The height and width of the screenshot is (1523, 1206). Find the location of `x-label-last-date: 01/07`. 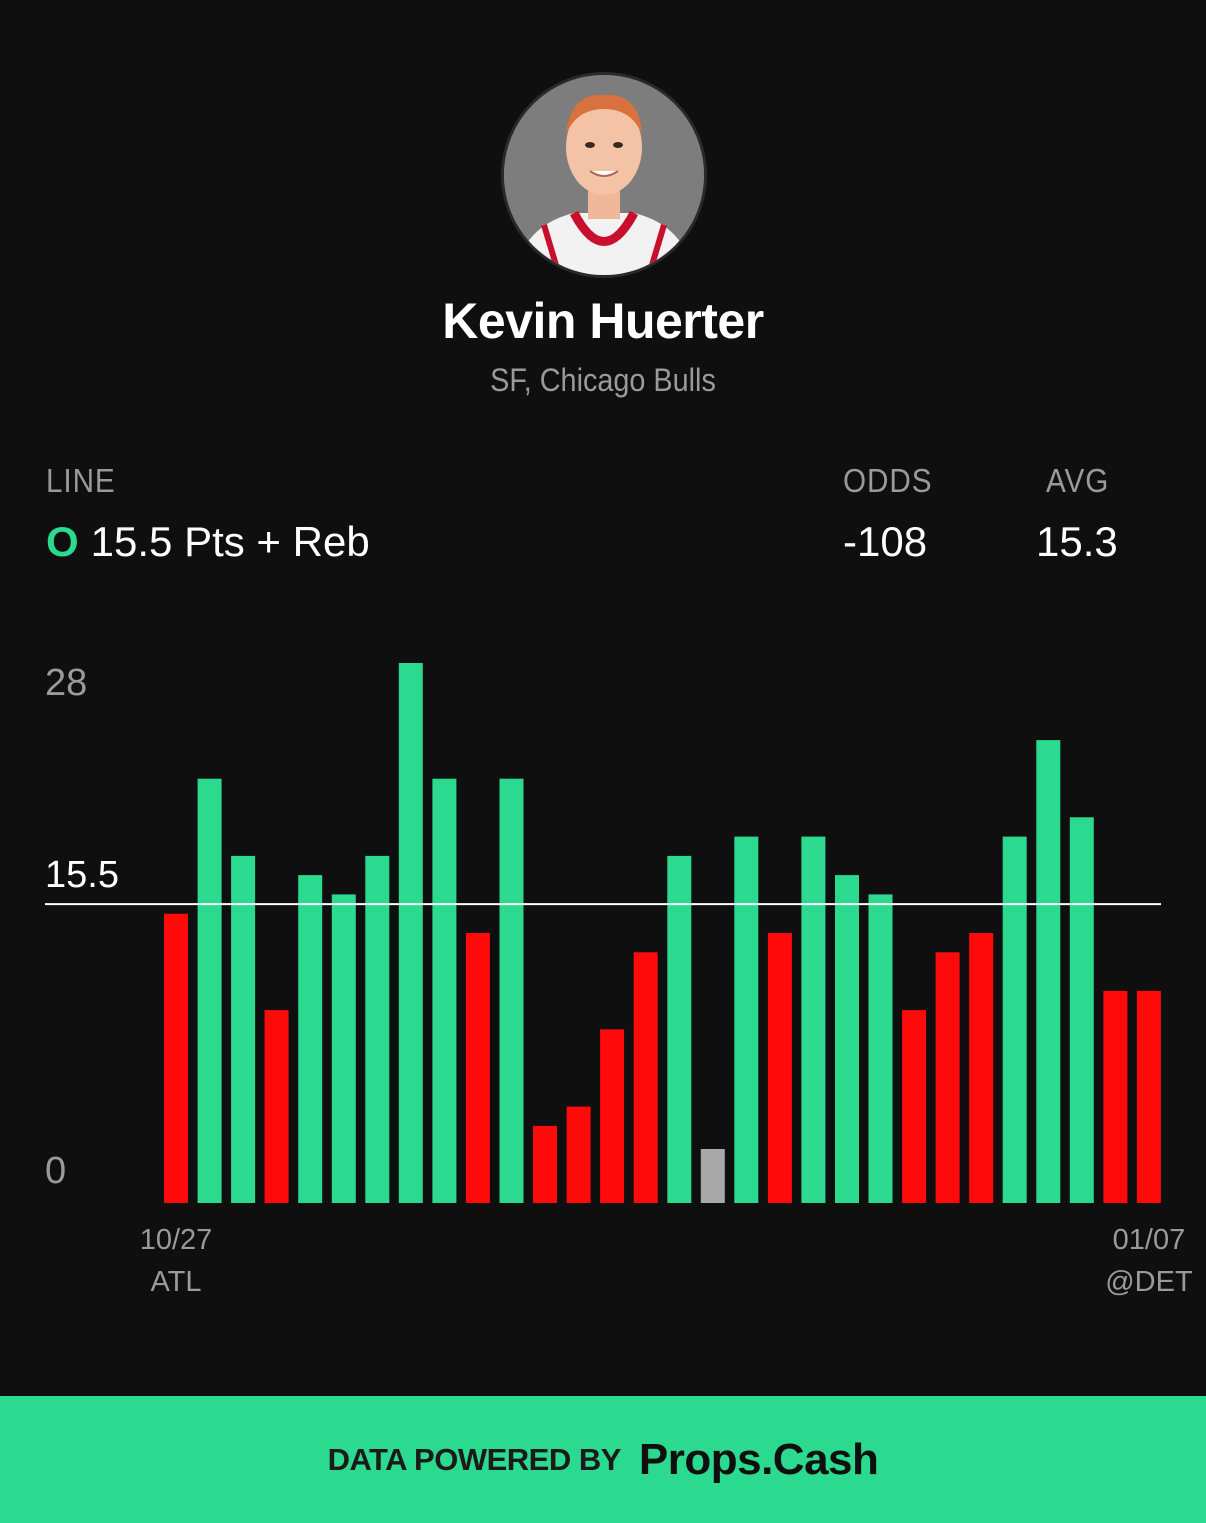

x-label-last-date: 01/07 is located at coordinates (1149, 1240).